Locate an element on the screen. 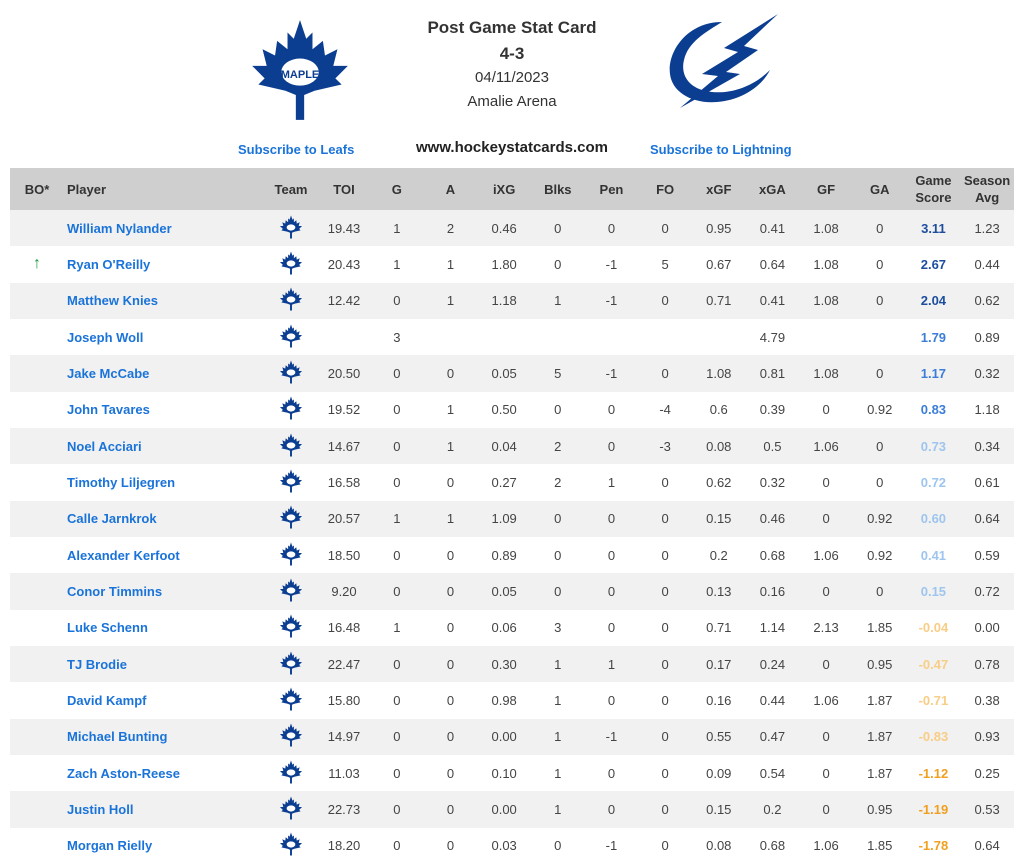 This screenshot has height=864, width=1024. column-header: FO is located at coordinates (665, 189).